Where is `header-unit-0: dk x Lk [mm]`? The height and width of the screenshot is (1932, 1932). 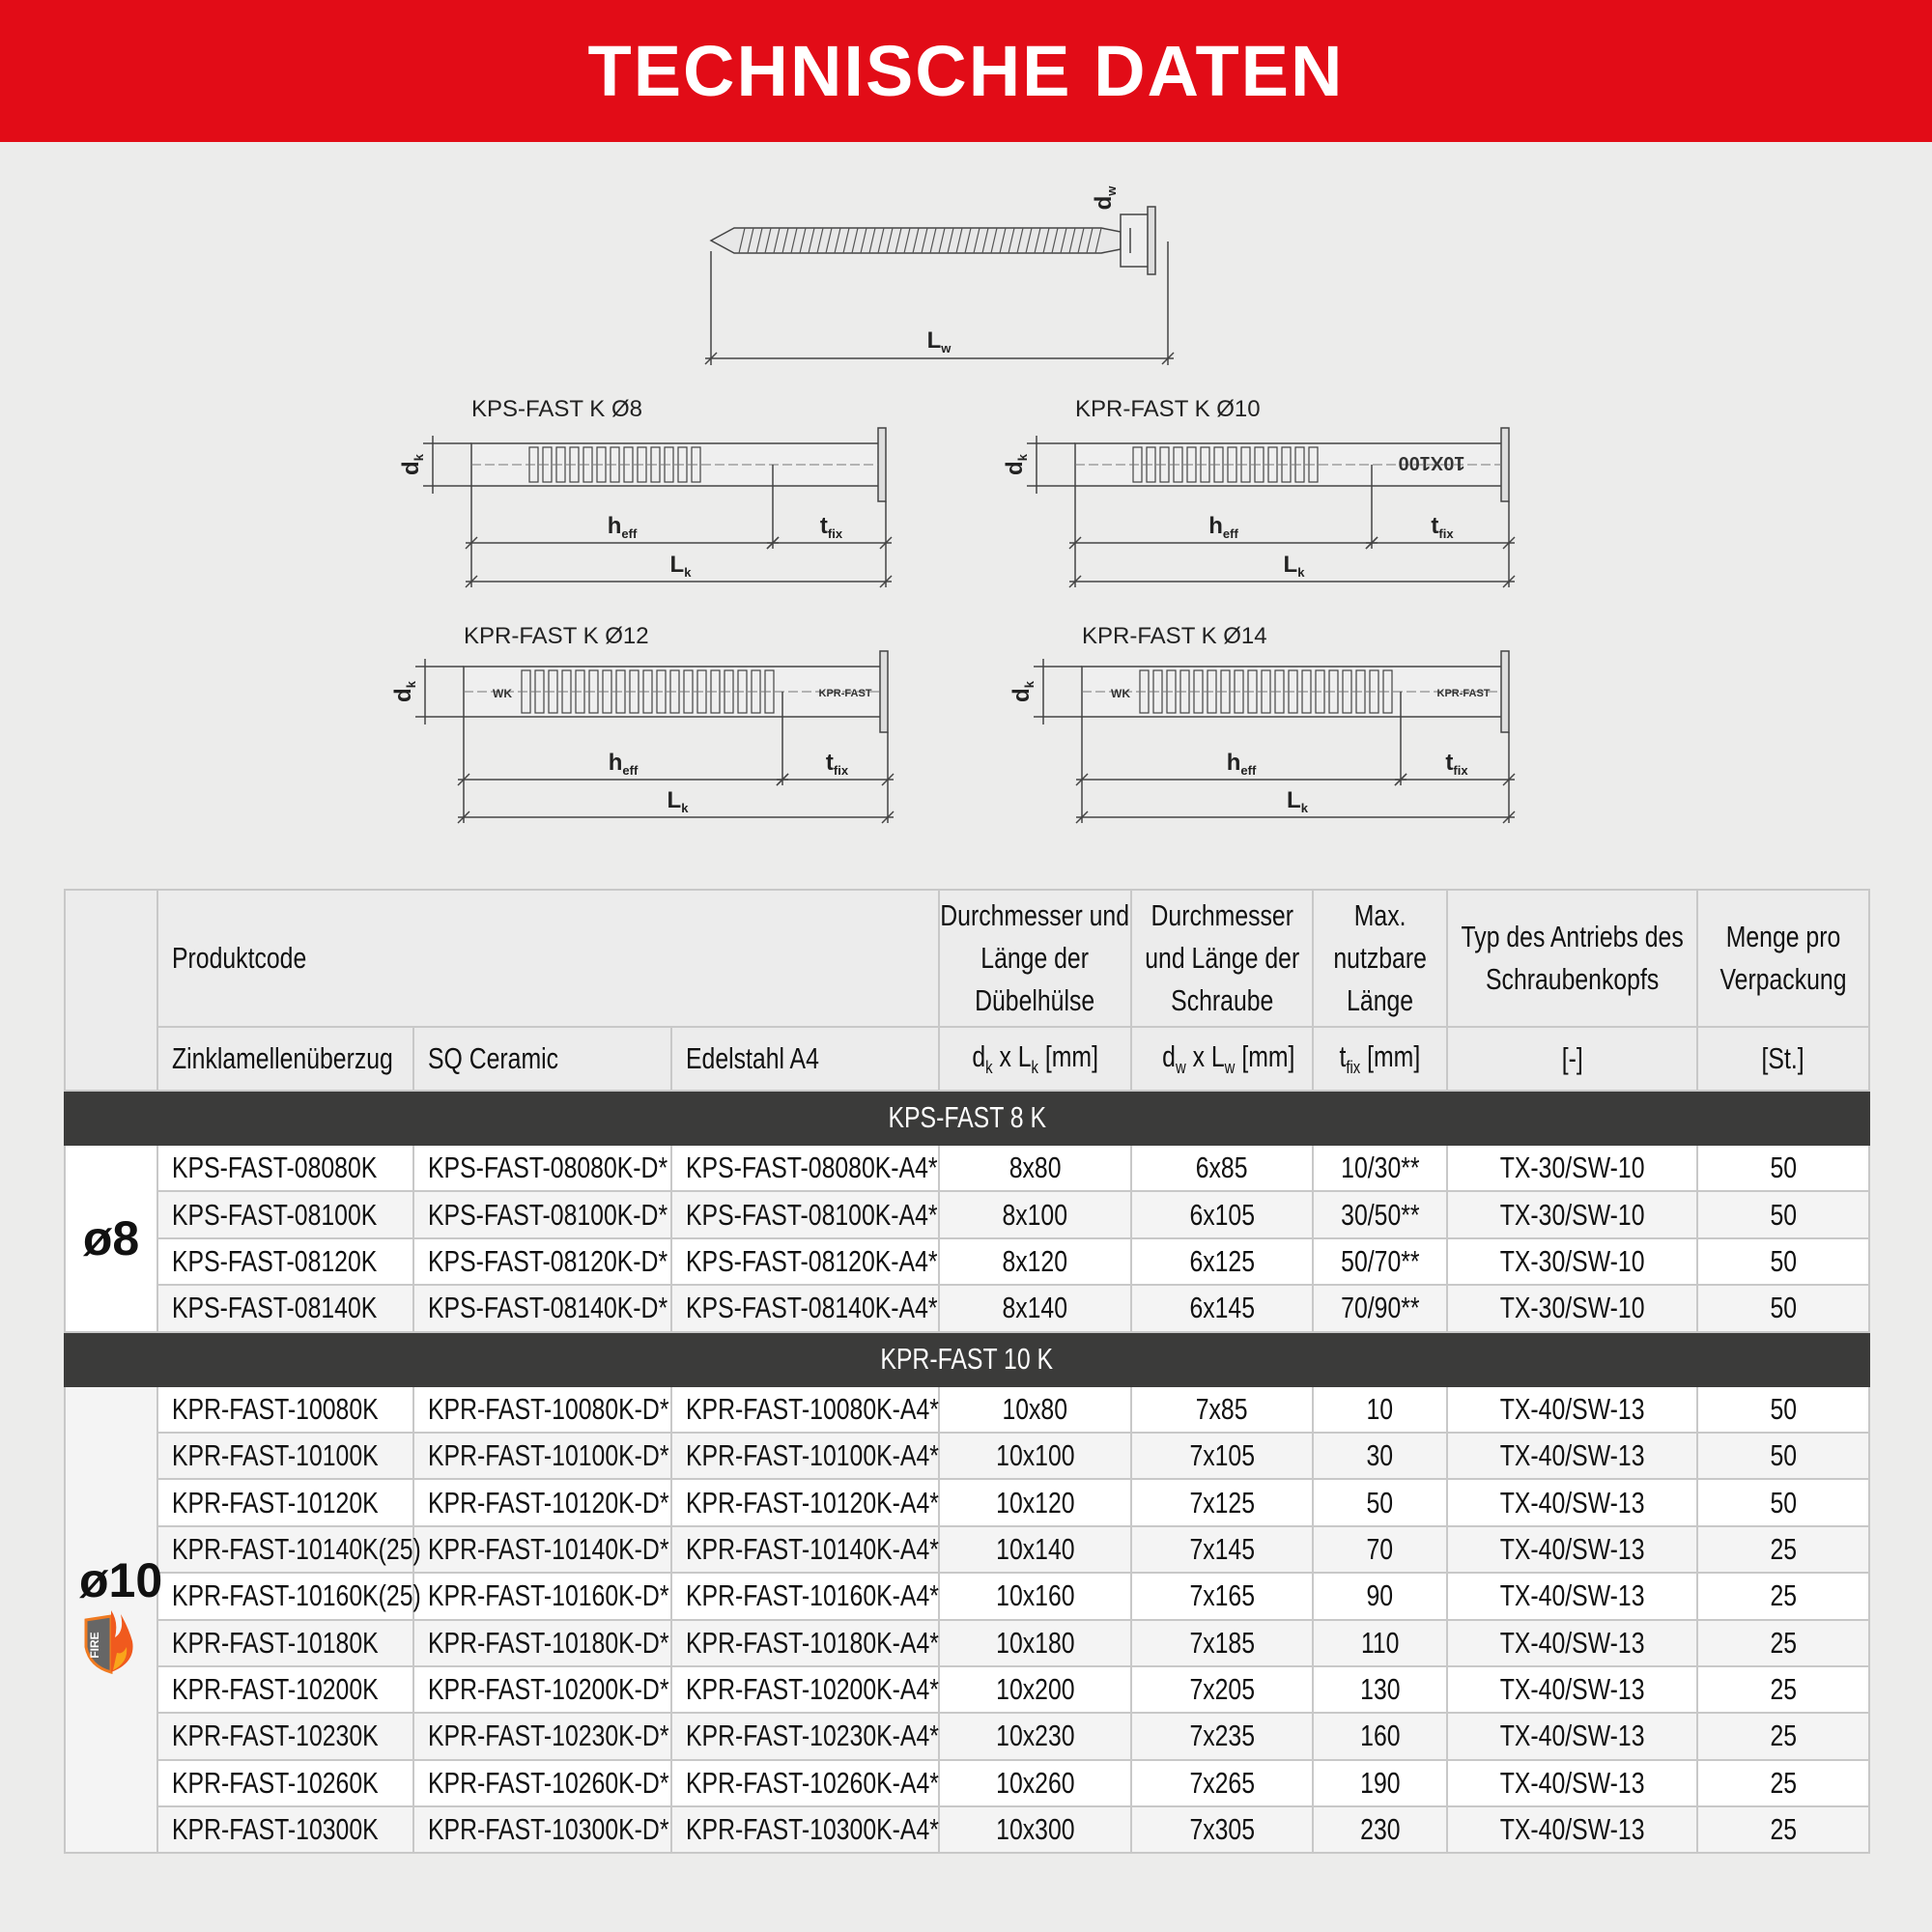 header-unit-0: dk x Lk [mm] is located at coordinates (1035, 1059).